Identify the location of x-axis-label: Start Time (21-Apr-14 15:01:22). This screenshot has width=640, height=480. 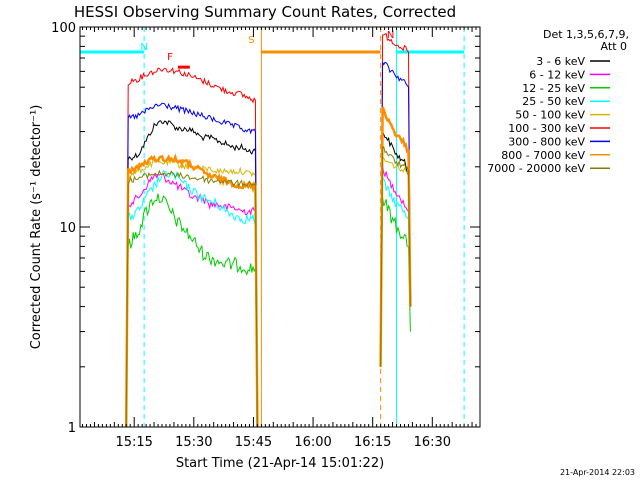
(280, 463).